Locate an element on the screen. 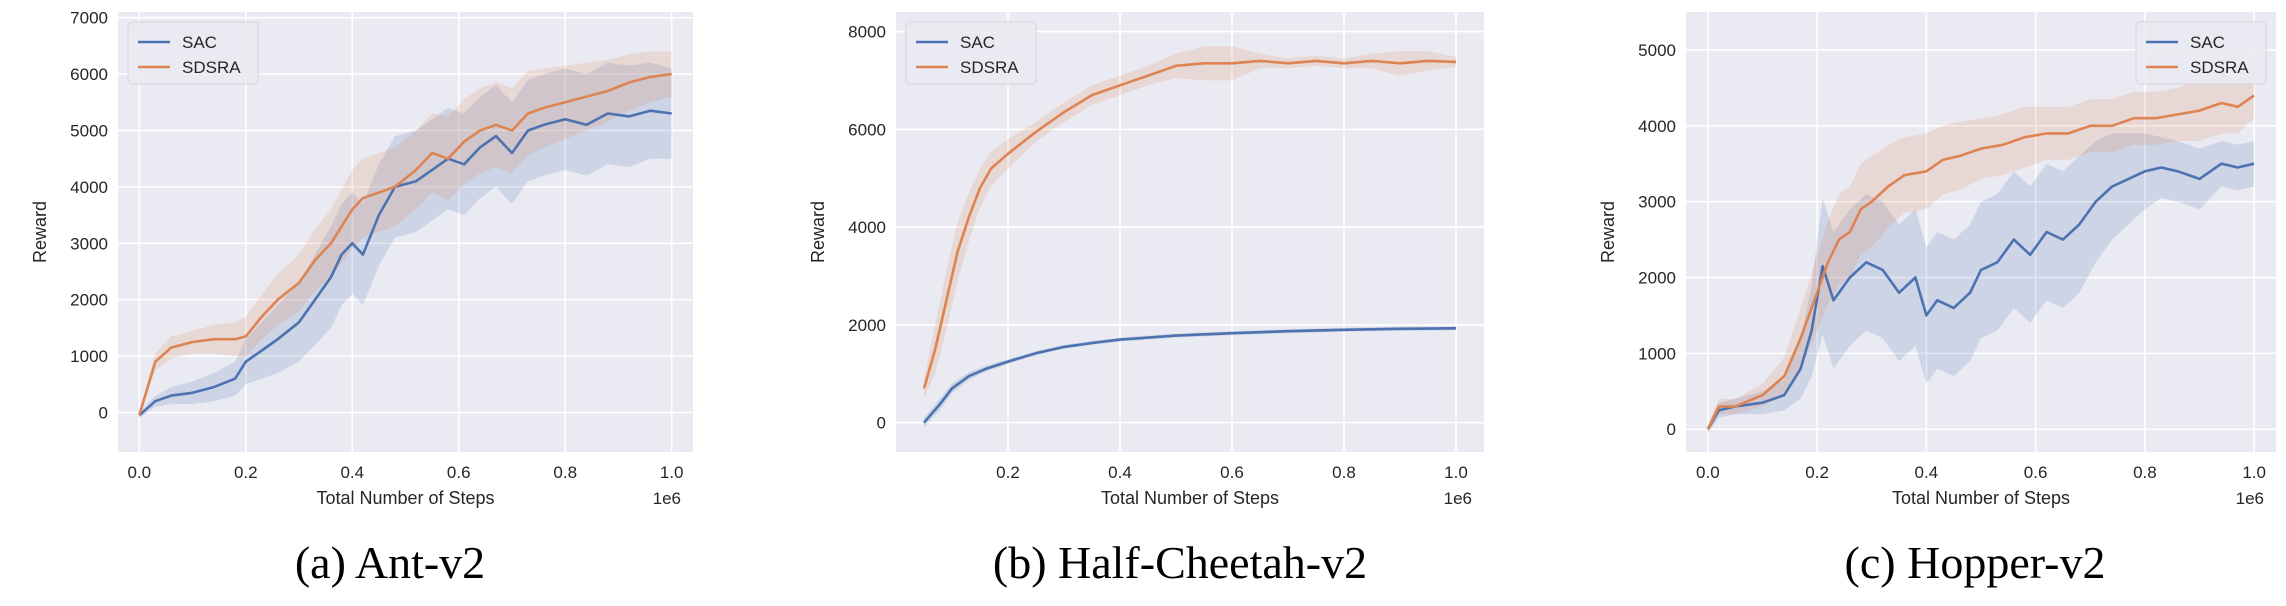  y-tick-label: 7000 is located at coordinates (89, 18).